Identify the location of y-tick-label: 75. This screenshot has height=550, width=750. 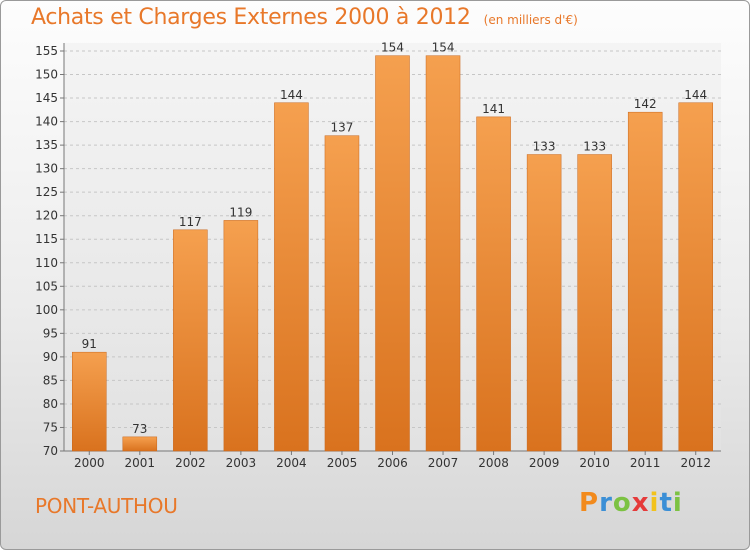
(50, 427).